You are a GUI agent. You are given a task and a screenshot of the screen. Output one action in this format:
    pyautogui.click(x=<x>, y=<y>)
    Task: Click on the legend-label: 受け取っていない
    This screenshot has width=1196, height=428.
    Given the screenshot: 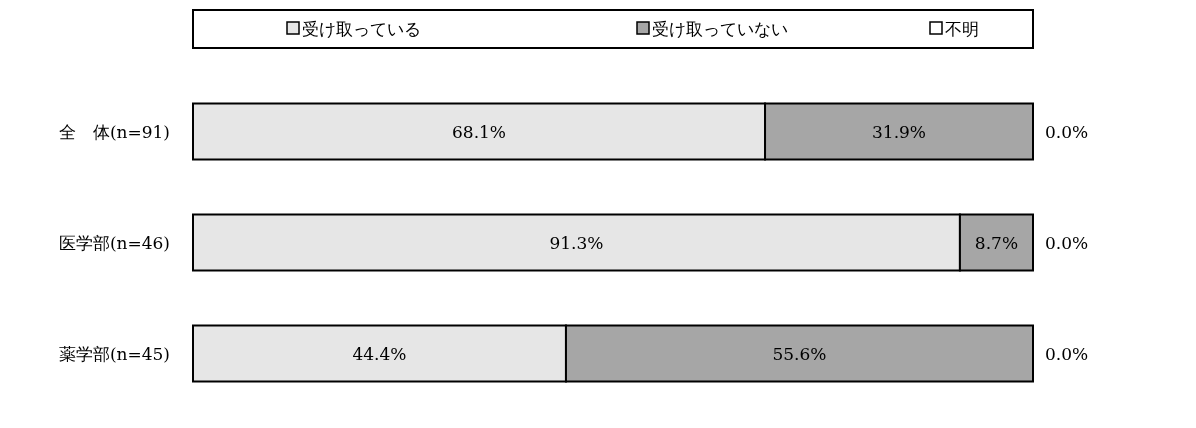 What is the action you would take?
    pyautogui.click(x=720, y=29)
    